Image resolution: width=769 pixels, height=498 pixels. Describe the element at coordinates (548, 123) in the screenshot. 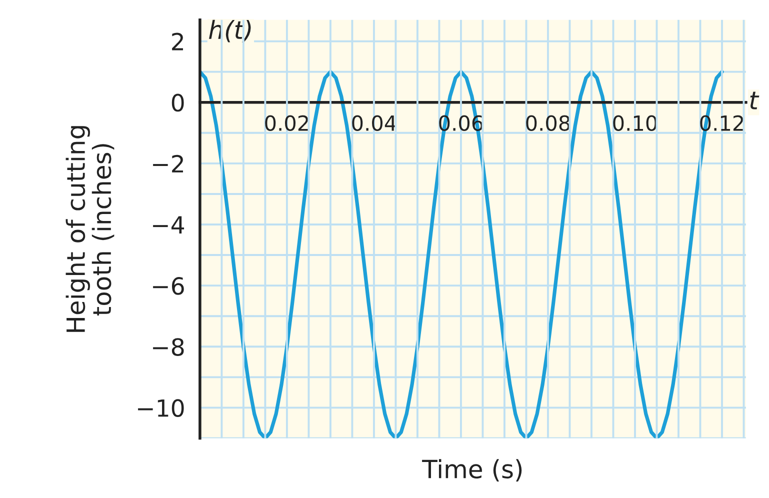

I see `x-tick-label: 0.08` at that location.